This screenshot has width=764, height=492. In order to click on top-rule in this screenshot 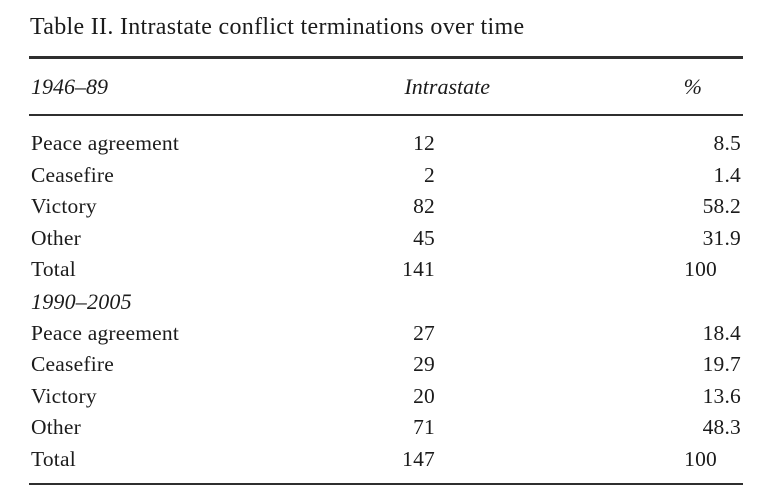, I will do `click(386, 57)`.